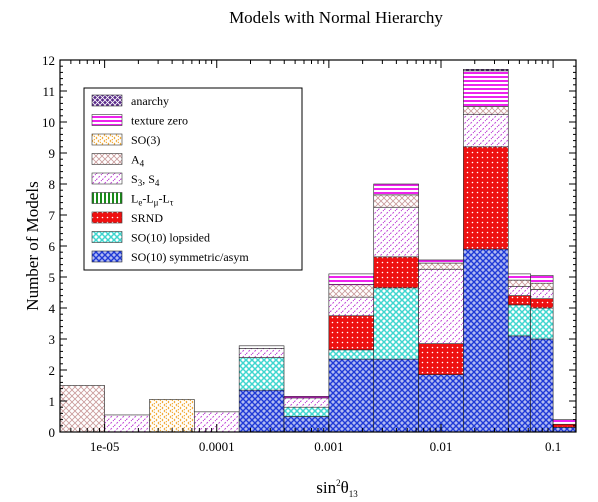 The height and width of the screenshot is (502, 598). Describe the element at coordinates (159, 121) in the screenshot. I see `legend-label: texture zero` at that location.